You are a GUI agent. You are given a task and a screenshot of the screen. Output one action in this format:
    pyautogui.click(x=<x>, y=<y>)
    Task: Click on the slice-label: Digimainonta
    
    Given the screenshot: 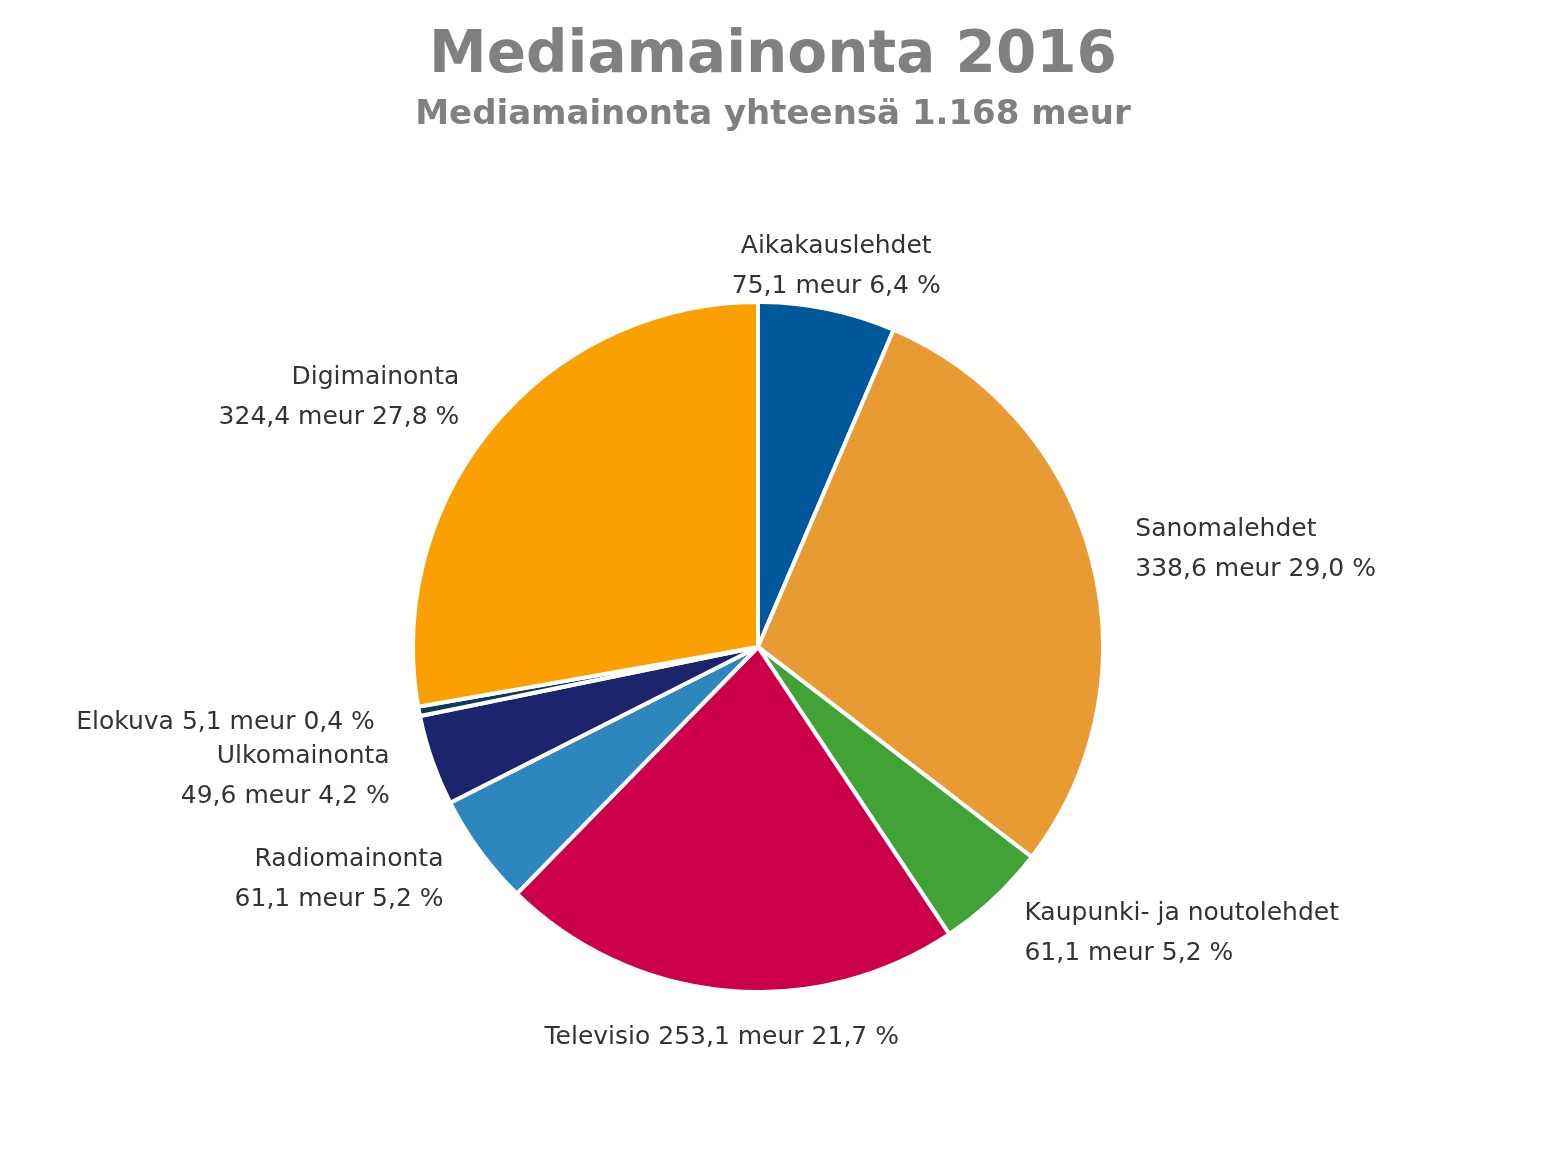 What is the action you would take?
    pyautogui.click(x=375, y=376)
    